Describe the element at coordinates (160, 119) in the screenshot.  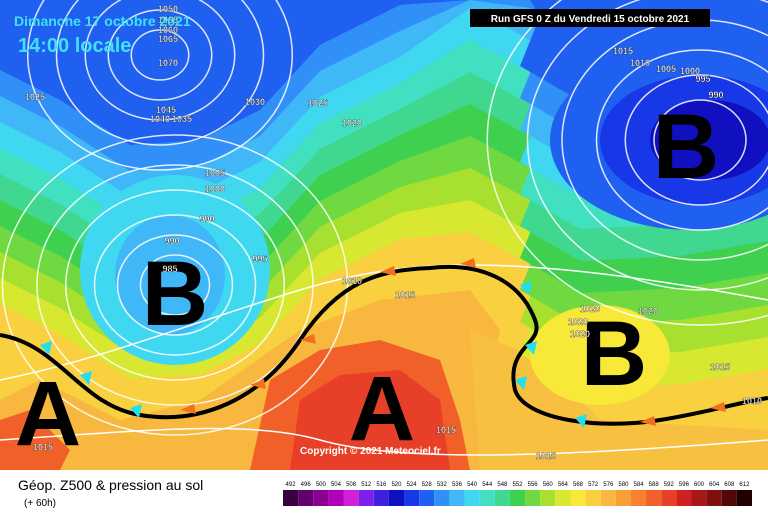
I see `isobar-label: 1040` at that location.